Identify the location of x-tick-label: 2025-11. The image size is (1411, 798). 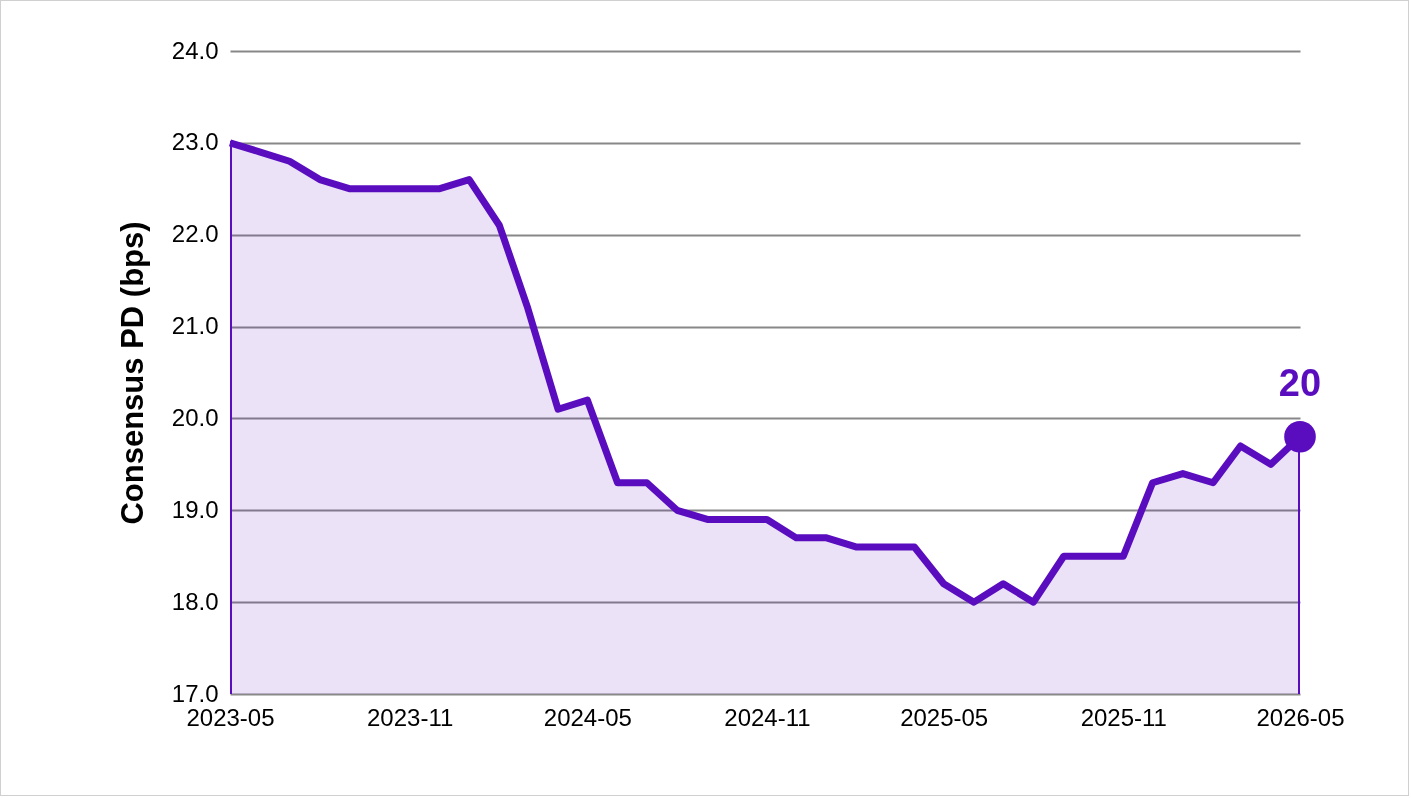
(1123, 717).